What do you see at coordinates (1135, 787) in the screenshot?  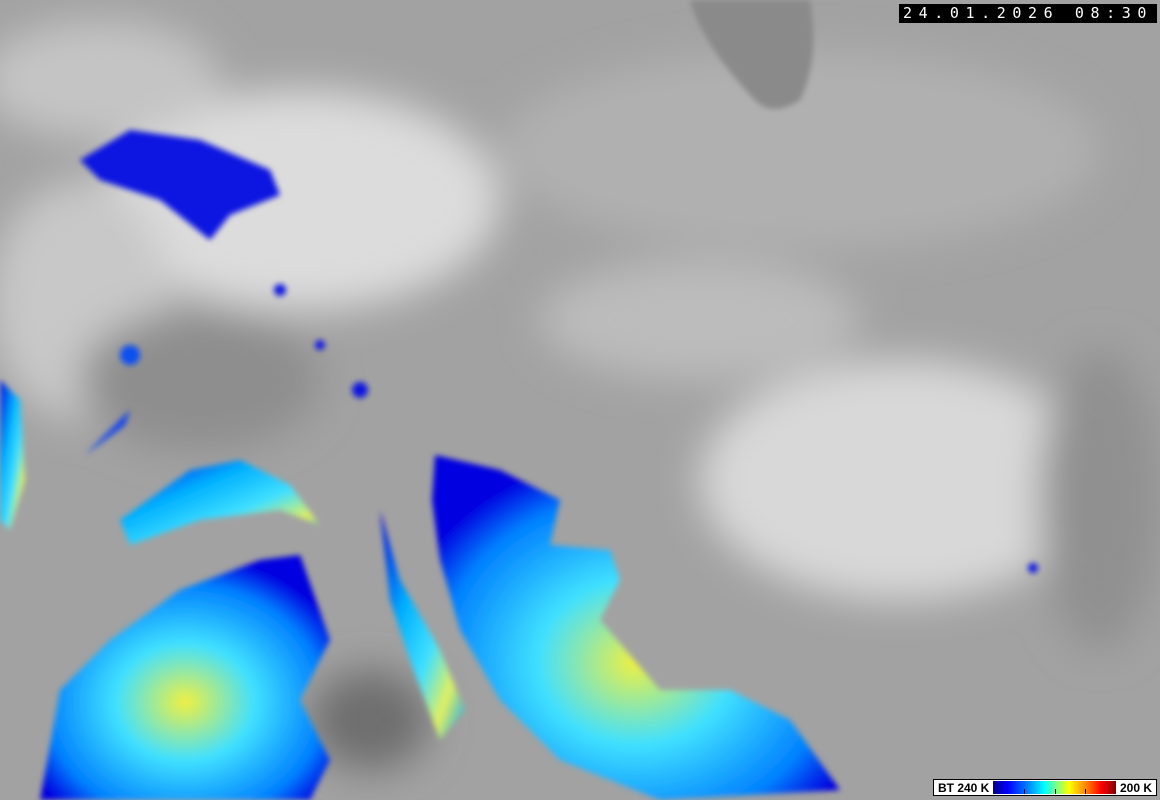 I see `legend-right-label: 200 K` at bounding box center [1135, 787].